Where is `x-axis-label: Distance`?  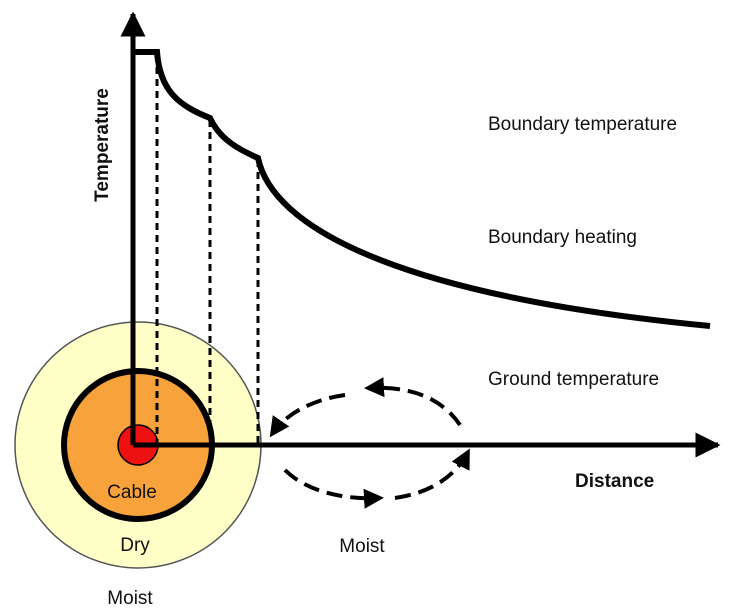 x-axis-label: Distance is located at coordinates (614, 481).